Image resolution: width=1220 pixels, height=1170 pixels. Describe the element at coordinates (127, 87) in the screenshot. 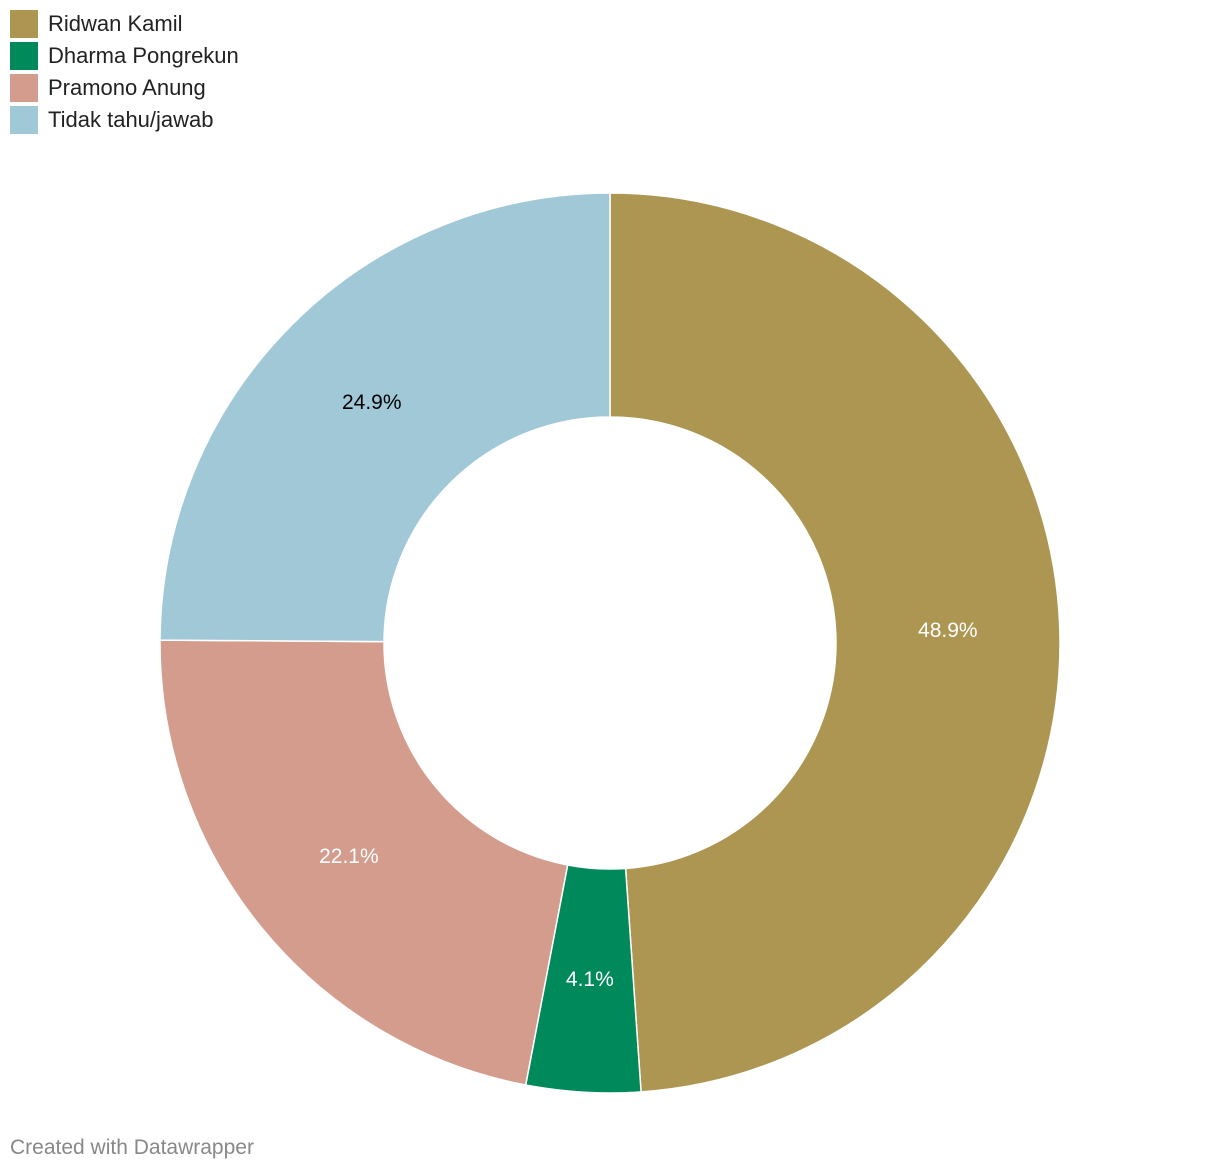

I see `legend-label: Pramono Anung` at that location.